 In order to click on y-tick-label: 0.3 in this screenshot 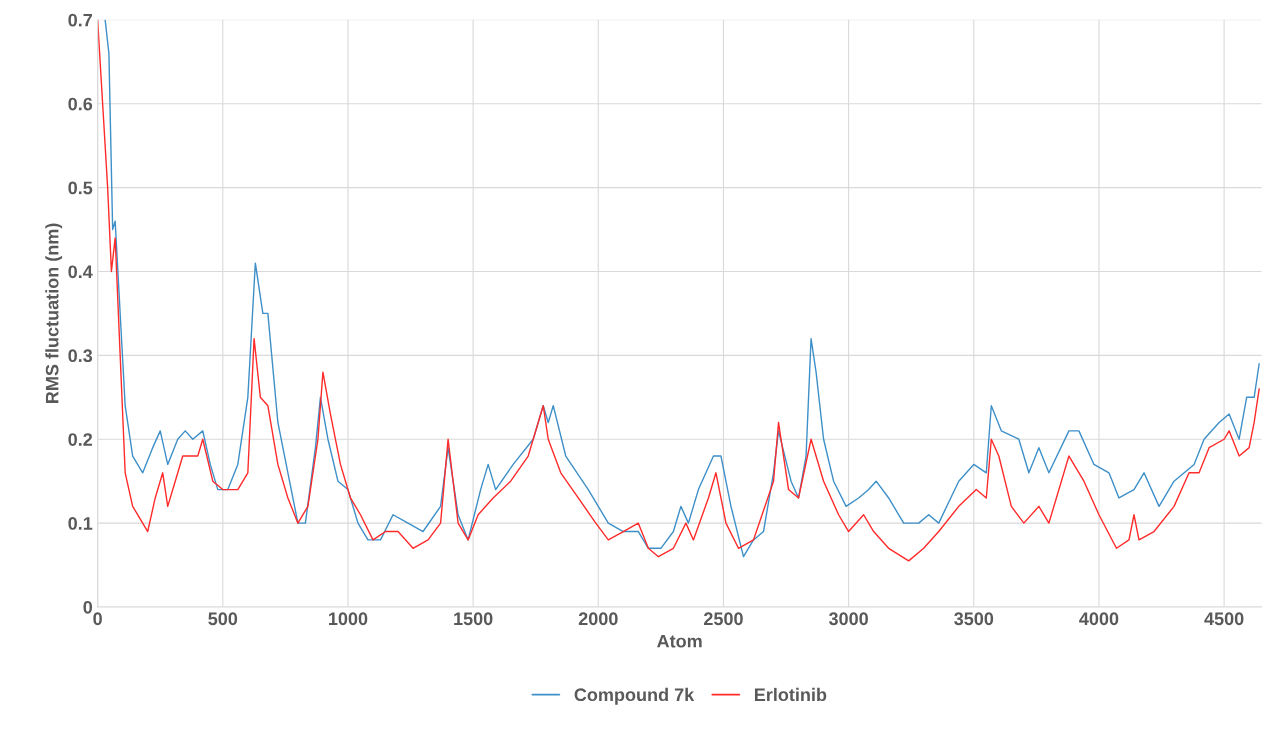, I will do `click(80, 356)`.